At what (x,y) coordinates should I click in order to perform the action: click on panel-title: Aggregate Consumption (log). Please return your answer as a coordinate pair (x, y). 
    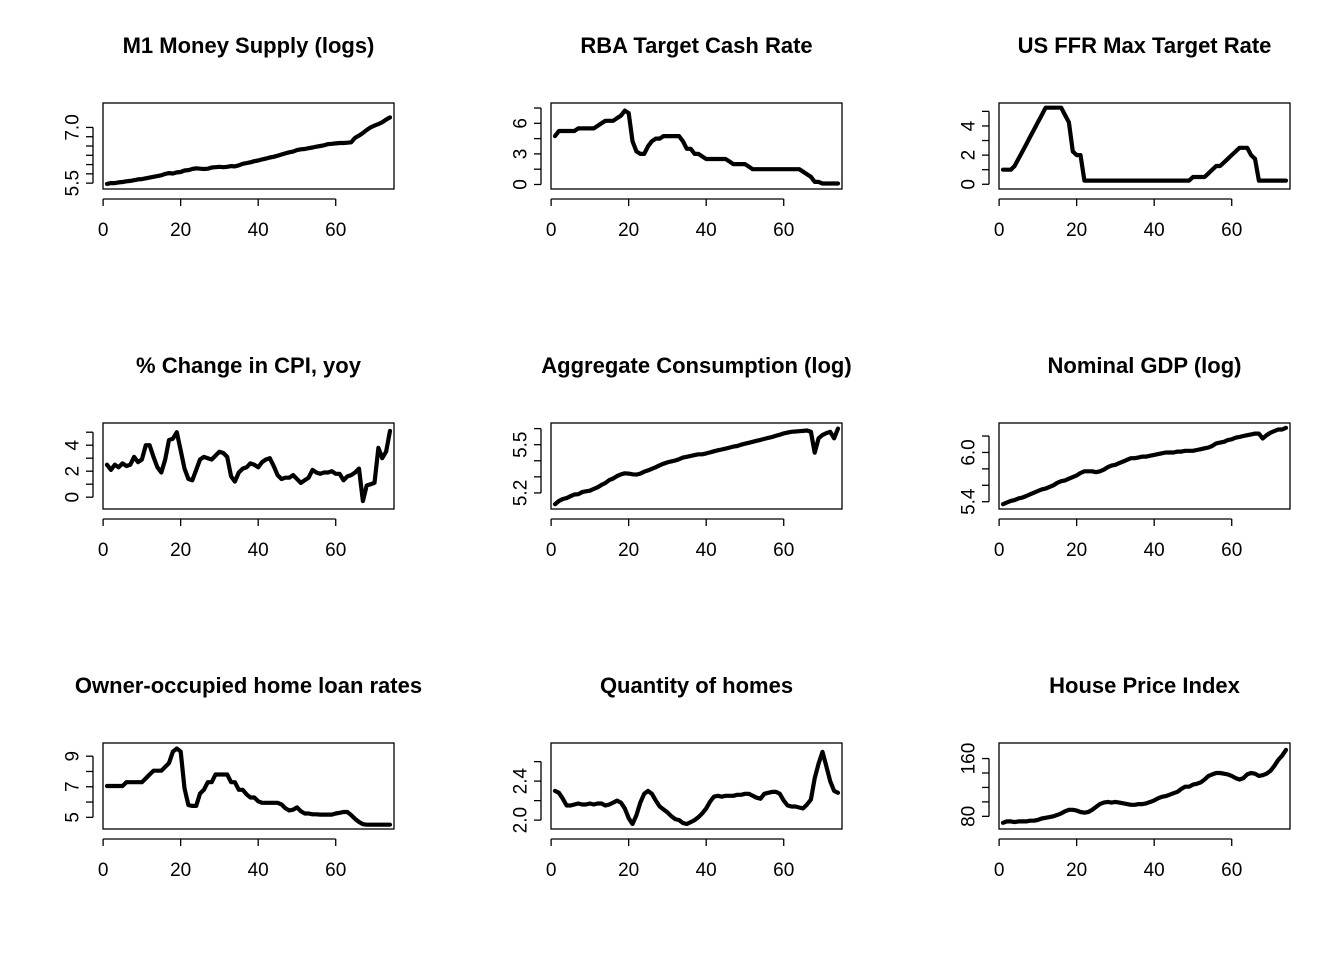
    Looking at the image, I should click on (696, 365).